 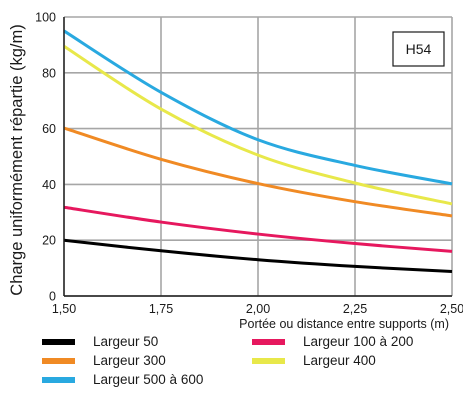 I want to click on y-tick-label: 20, so click(x=49, y=241).